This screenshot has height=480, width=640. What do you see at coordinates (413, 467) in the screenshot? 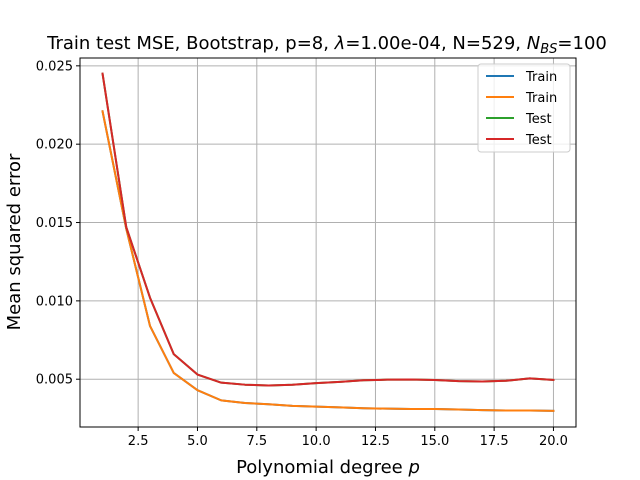
I see `x-axis-label-var: p` at bounding box center [413, 467].